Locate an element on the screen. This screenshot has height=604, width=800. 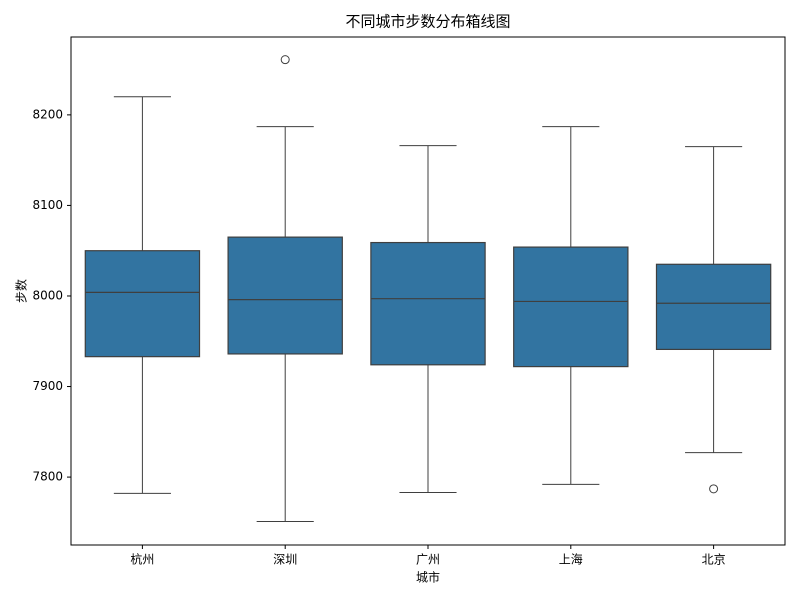
x-tick-label: 深圳 is located at coordinates (285, 560).